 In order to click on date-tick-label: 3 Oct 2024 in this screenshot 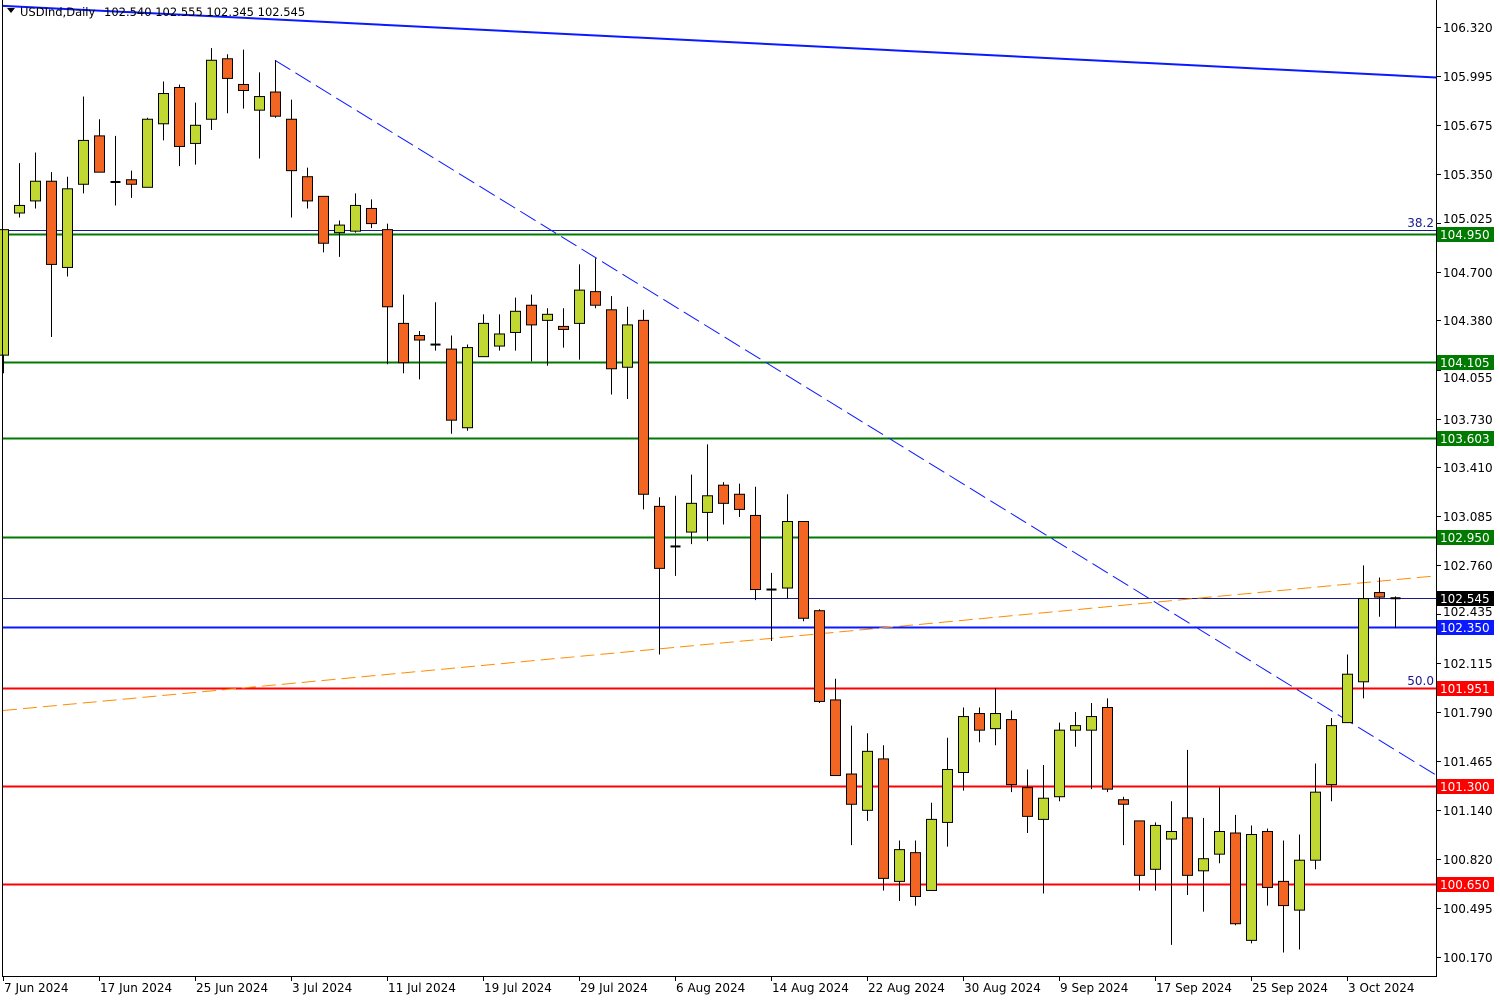, I will do `click(1381, 988)`.